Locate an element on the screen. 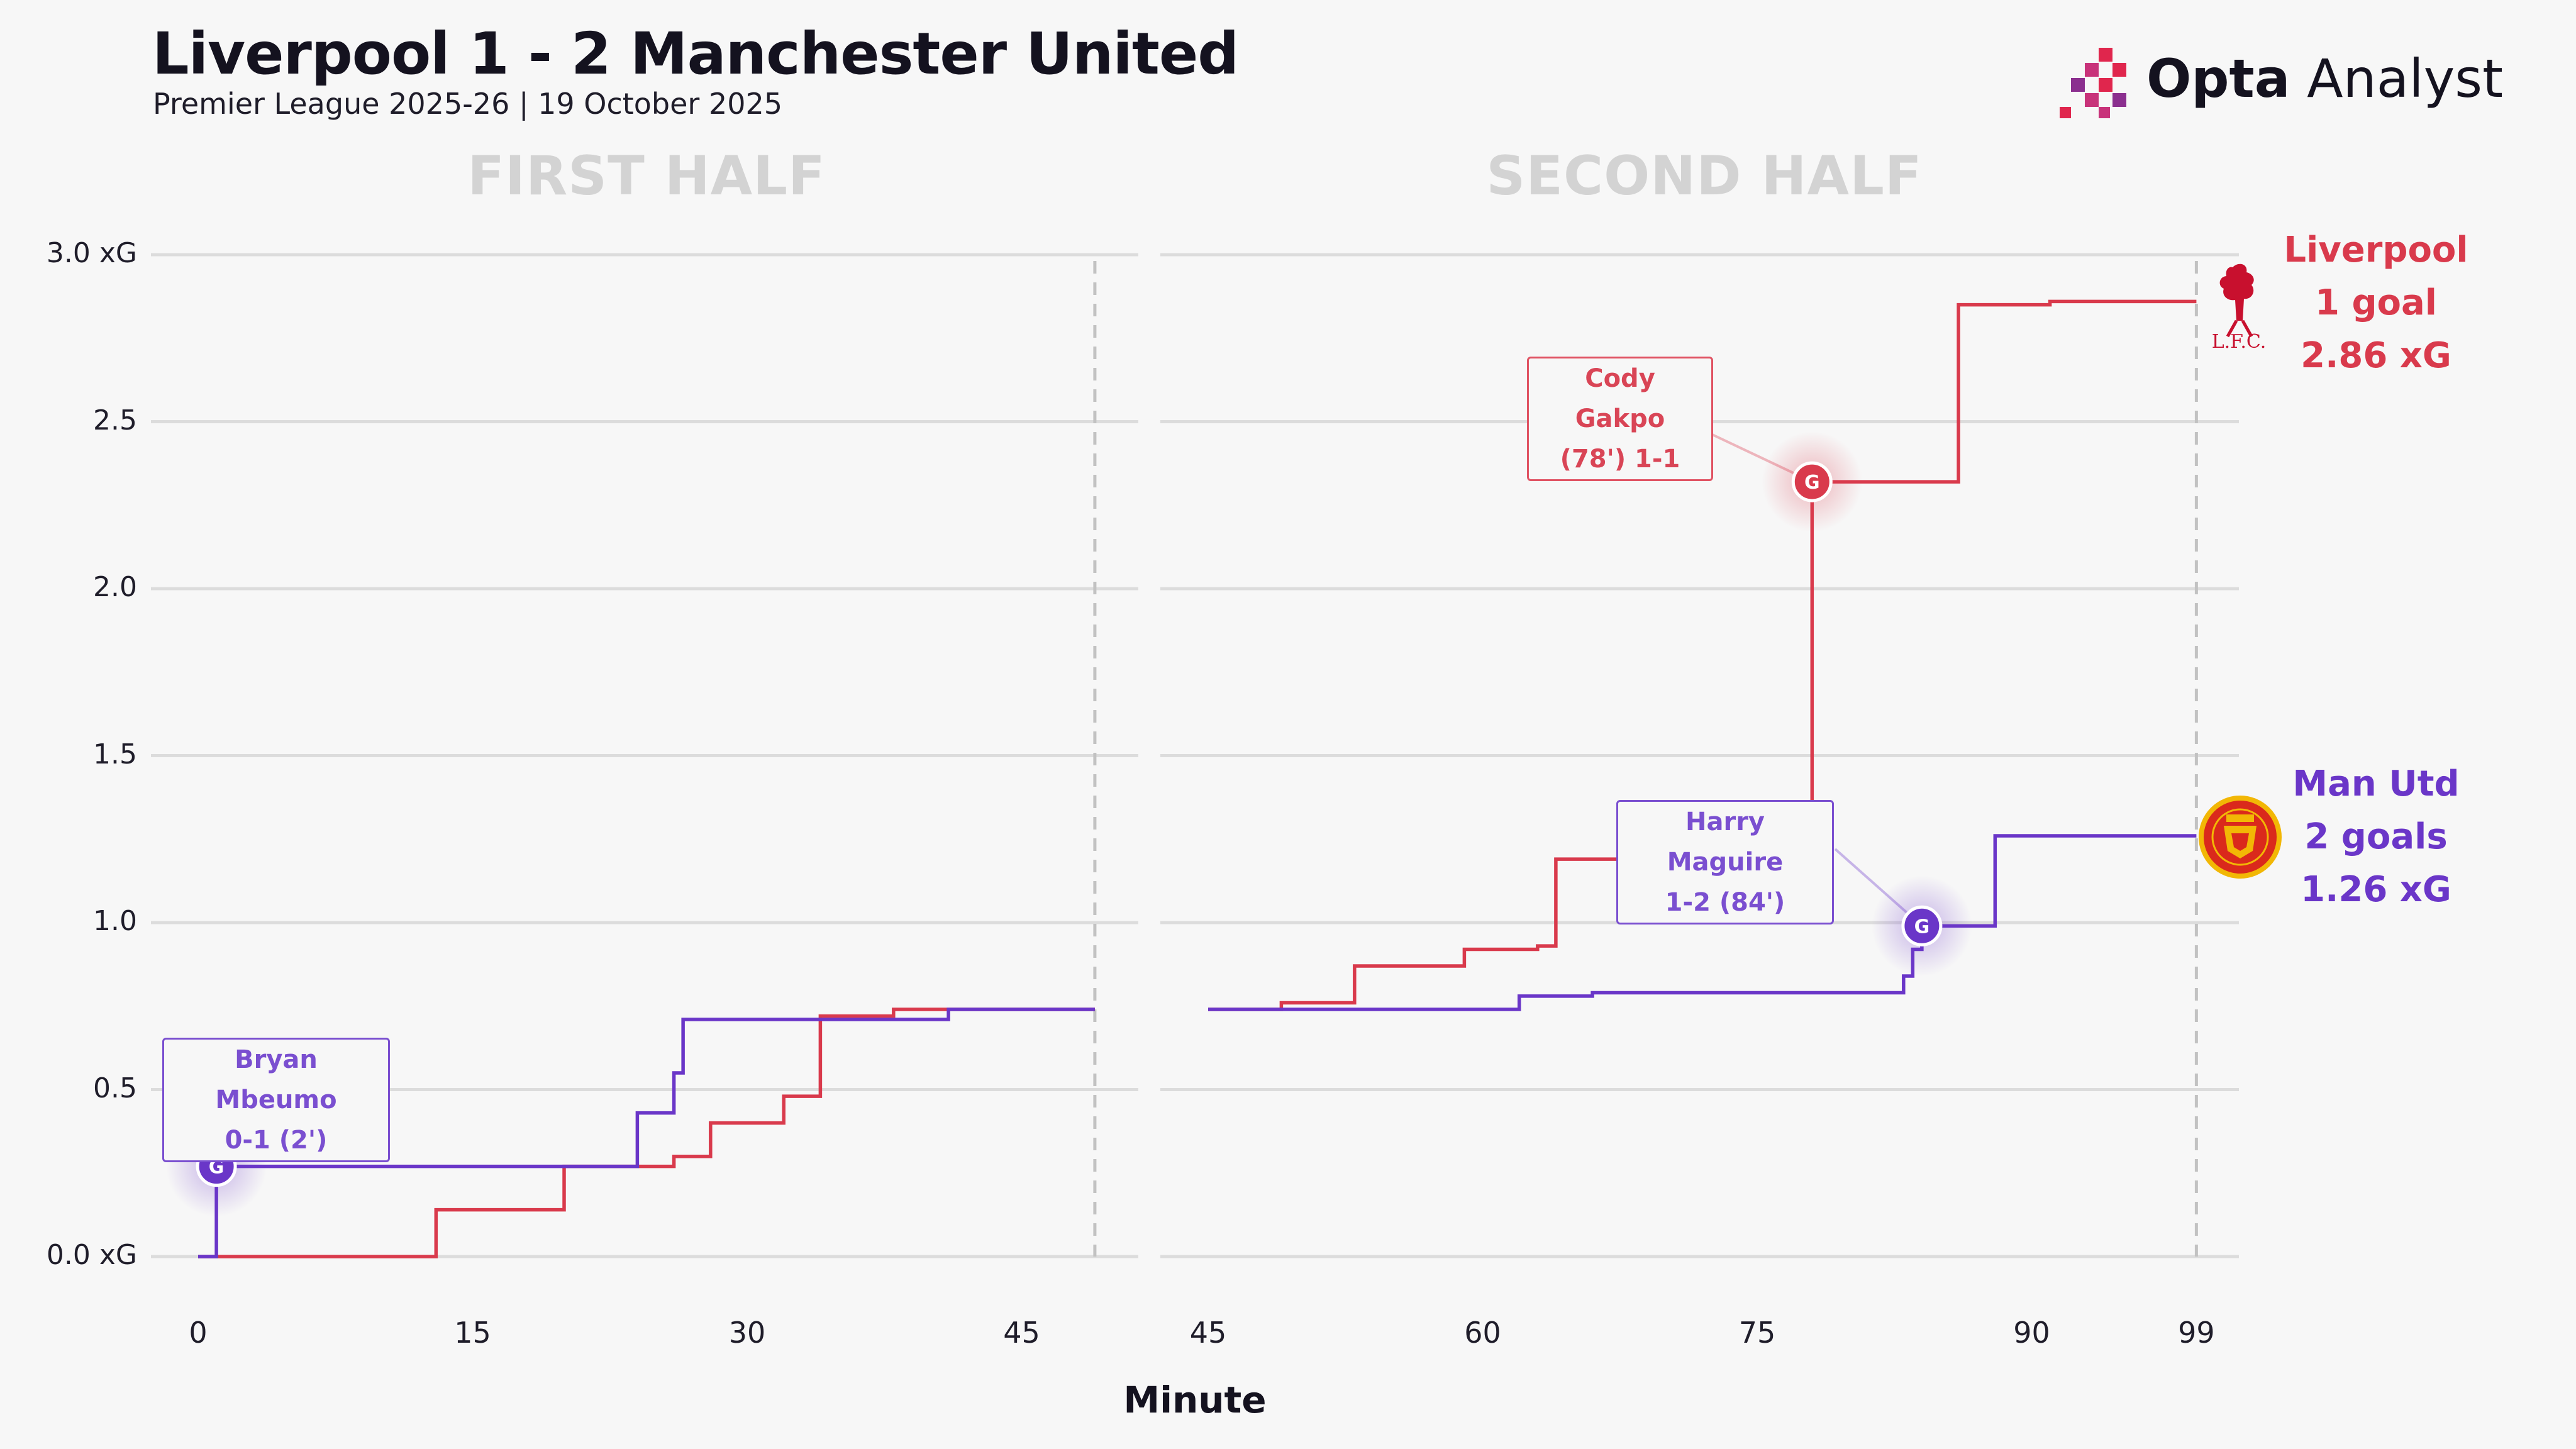 This screenshot has height=1449, width=2576. x-tick-label-first: 0 is located at coordinates (198, 1333).